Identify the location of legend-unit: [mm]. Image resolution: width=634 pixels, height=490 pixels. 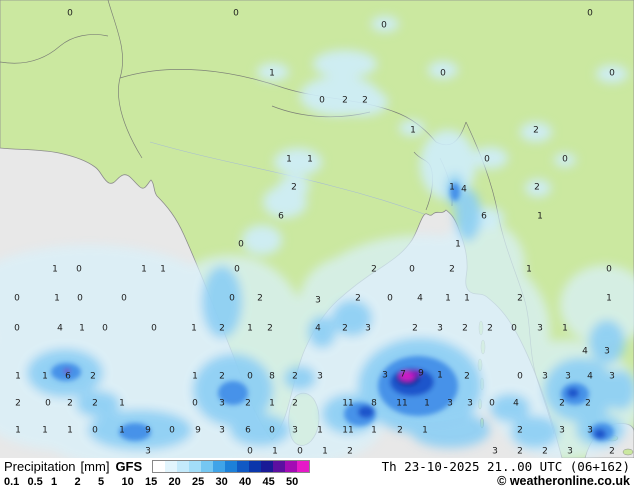
(95, 466).